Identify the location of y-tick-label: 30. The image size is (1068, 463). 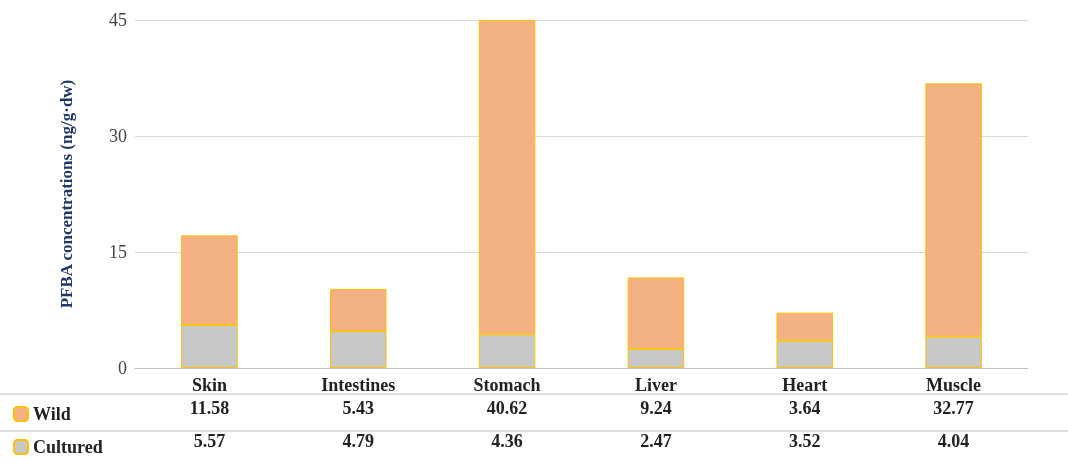
(118, 136).